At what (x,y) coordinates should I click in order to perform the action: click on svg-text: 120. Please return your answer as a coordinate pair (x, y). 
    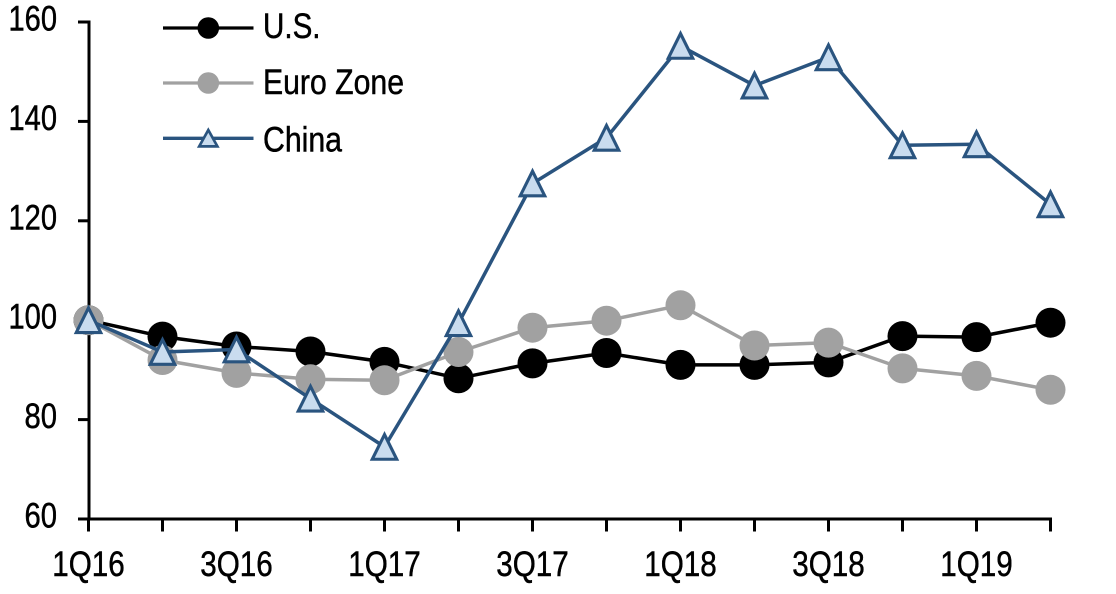
    Looking at the image, I should click on (33, 217).